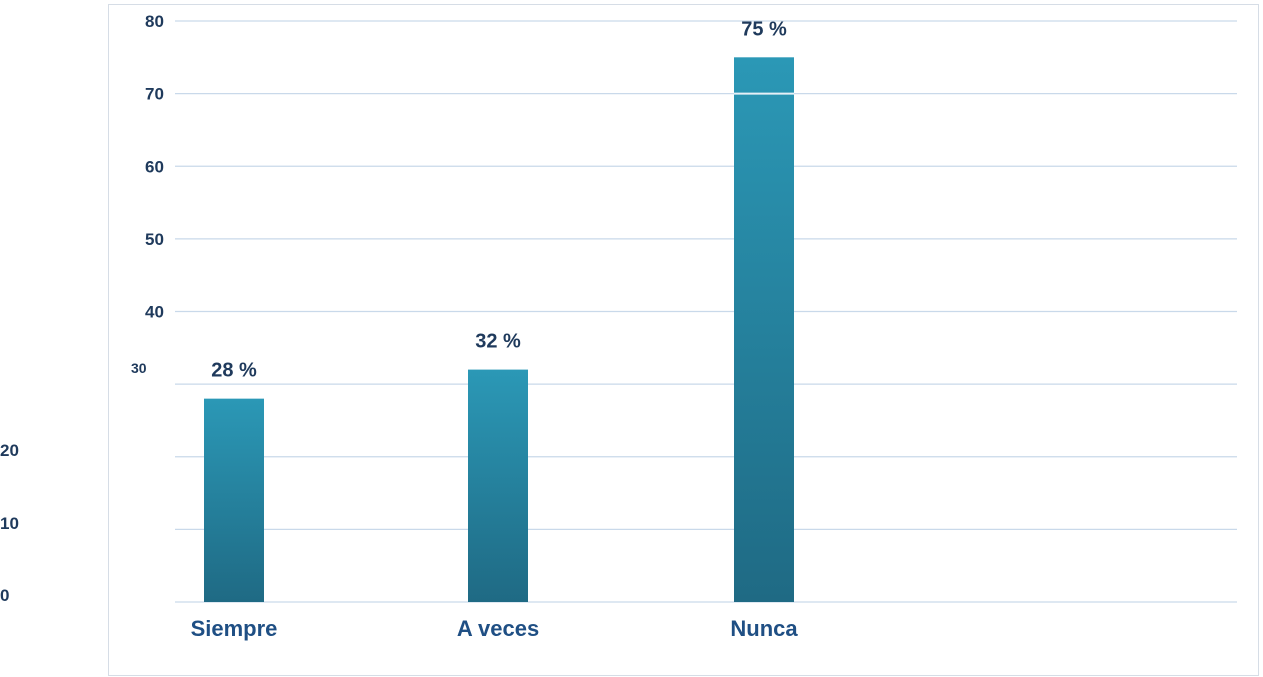 The image size is (1263, 677). What do you see at coordinates (498, 628) in the screenshot?
I see `x-tick-label-a-veces: A veces` at bounding box center [498, 628].